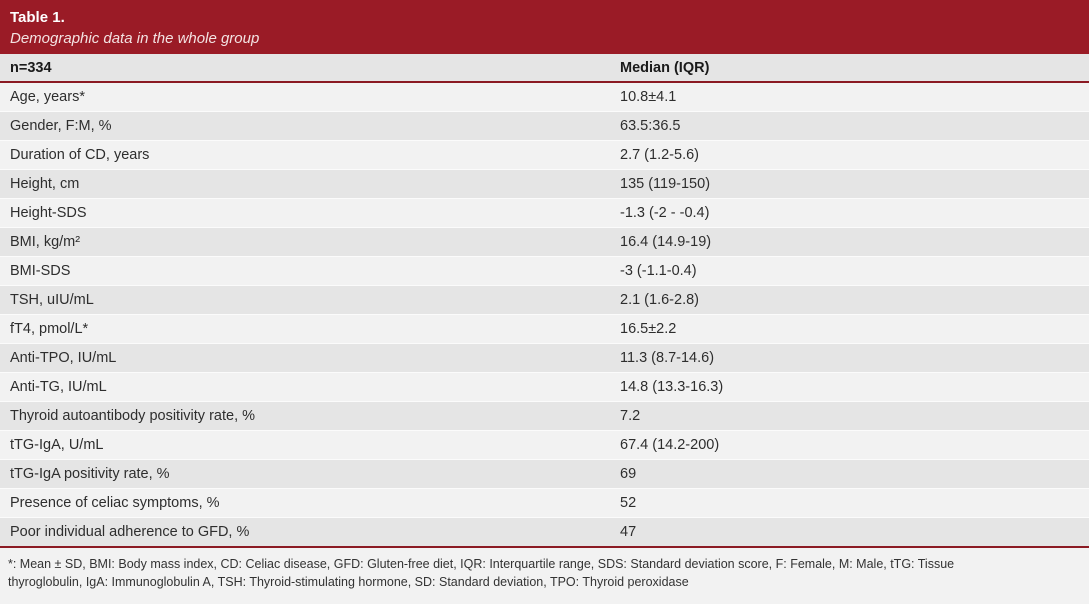 The height and width of the screenshot is (606, 1089). What do you see at coordinates (630, 416) in the screenshot?
I see `row-value: 7.2` at bounding box center [630, 416].